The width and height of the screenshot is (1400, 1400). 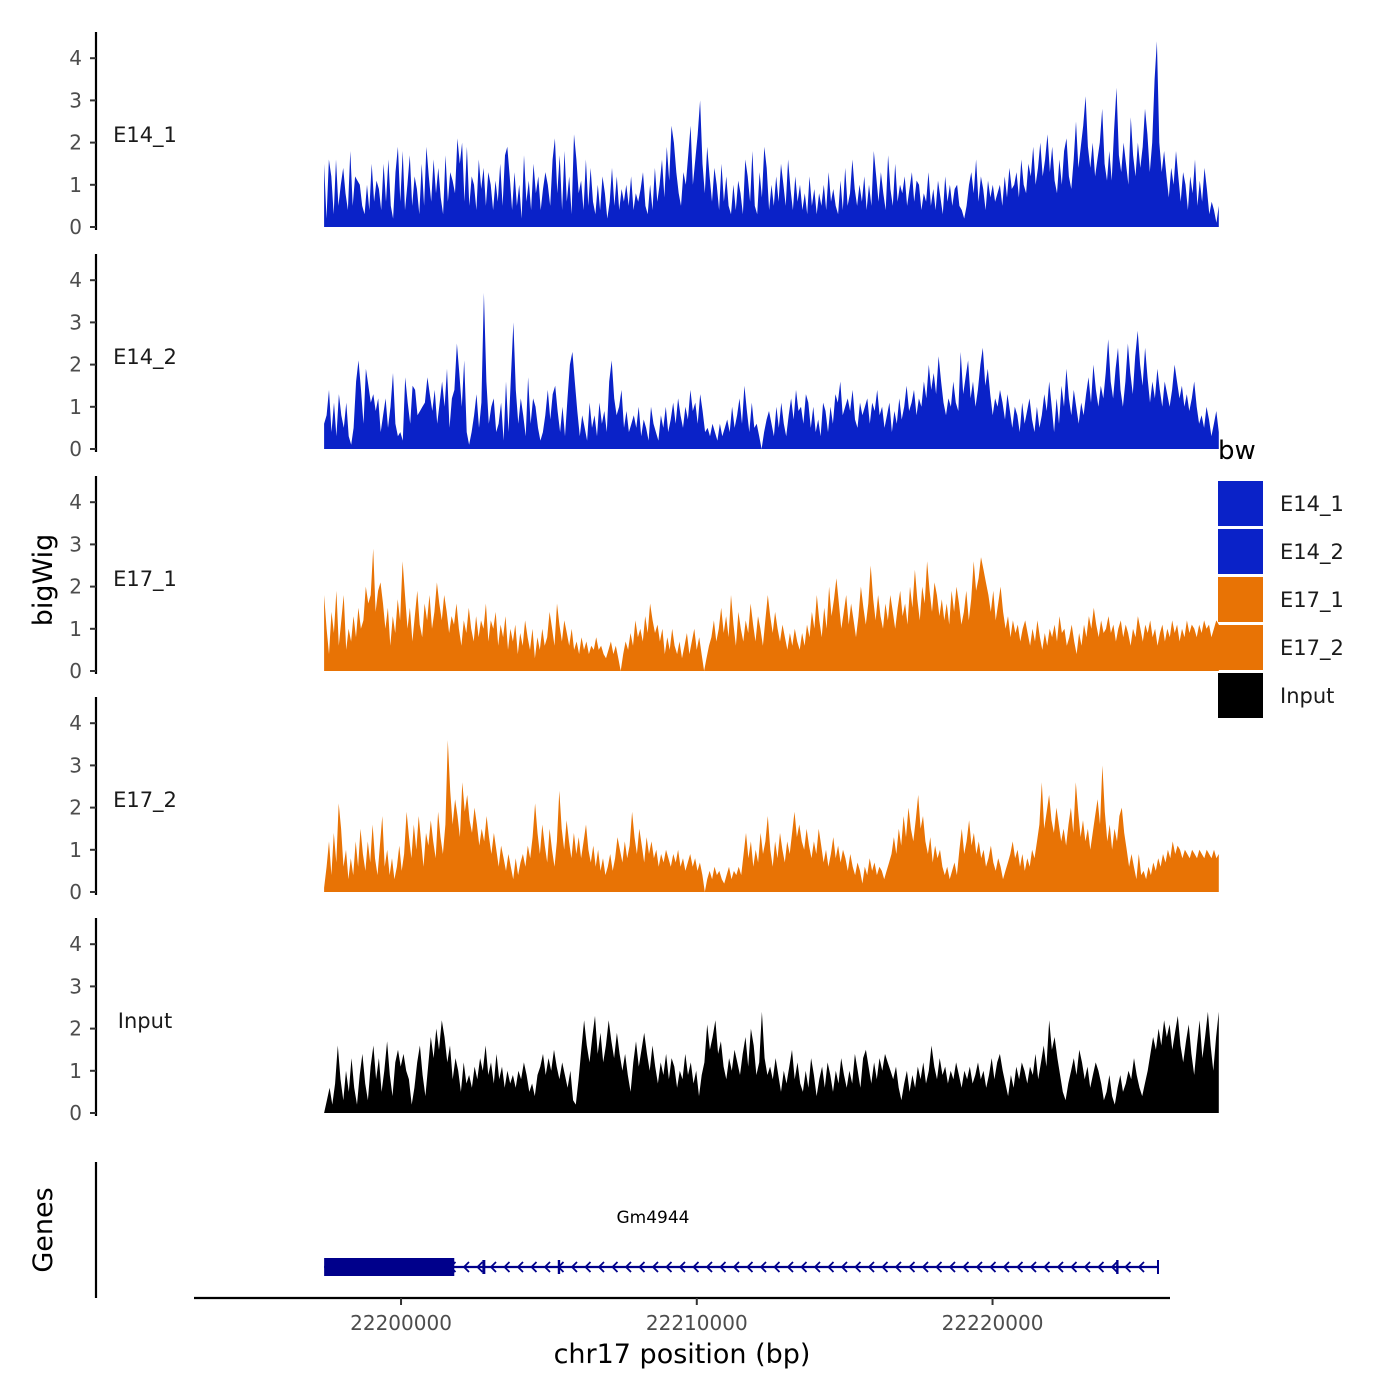 I want to click on track-Input: 0 1 2 3 4 Input, so click(x=644, y=1021).